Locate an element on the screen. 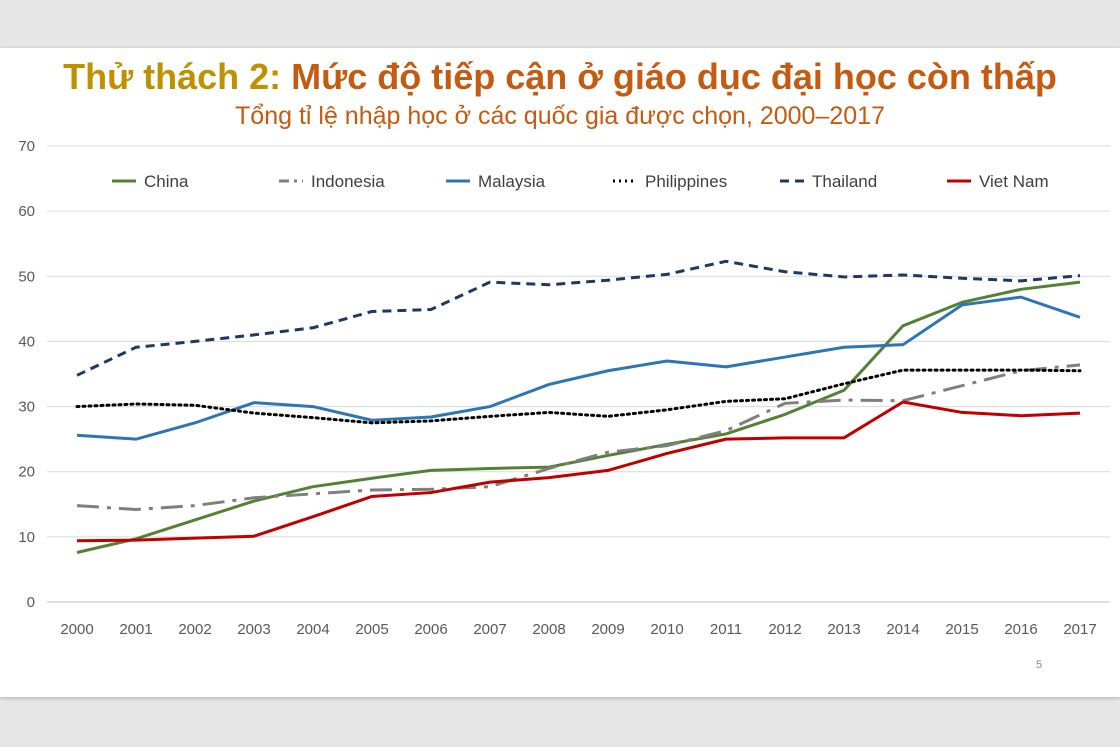  x-tick-label: 2015 is located at coordinates (961, 629).